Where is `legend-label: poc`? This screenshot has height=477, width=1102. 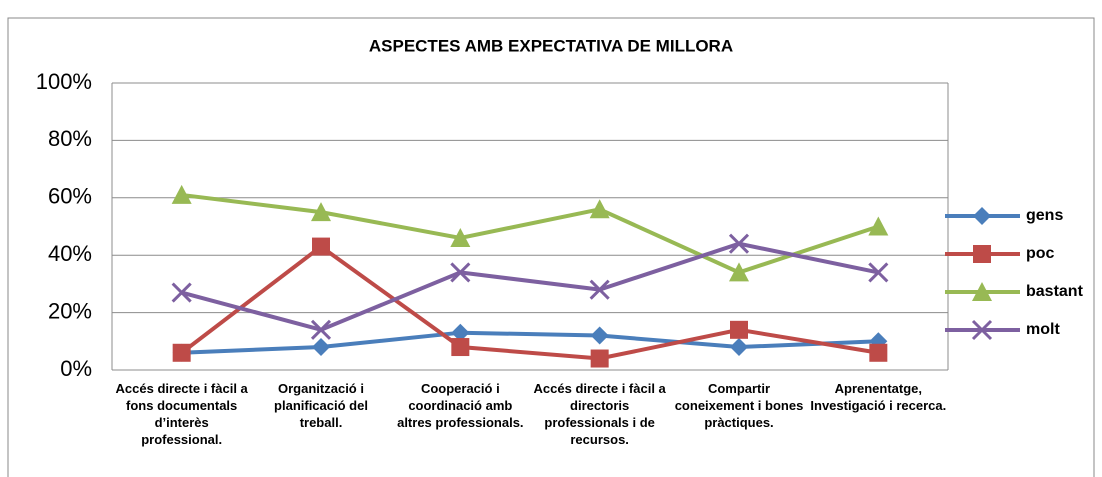
legend-label: poc is located at coordinates (1040, 253).